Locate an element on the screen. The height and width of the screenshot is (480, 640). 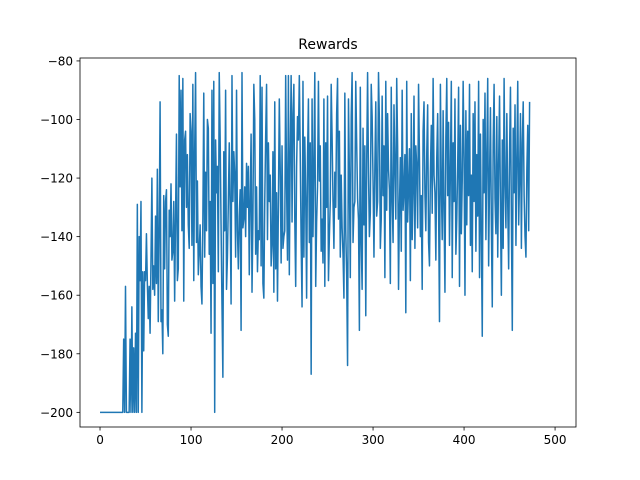
y-tick-label: −140 is located at coordinates (56, 237).